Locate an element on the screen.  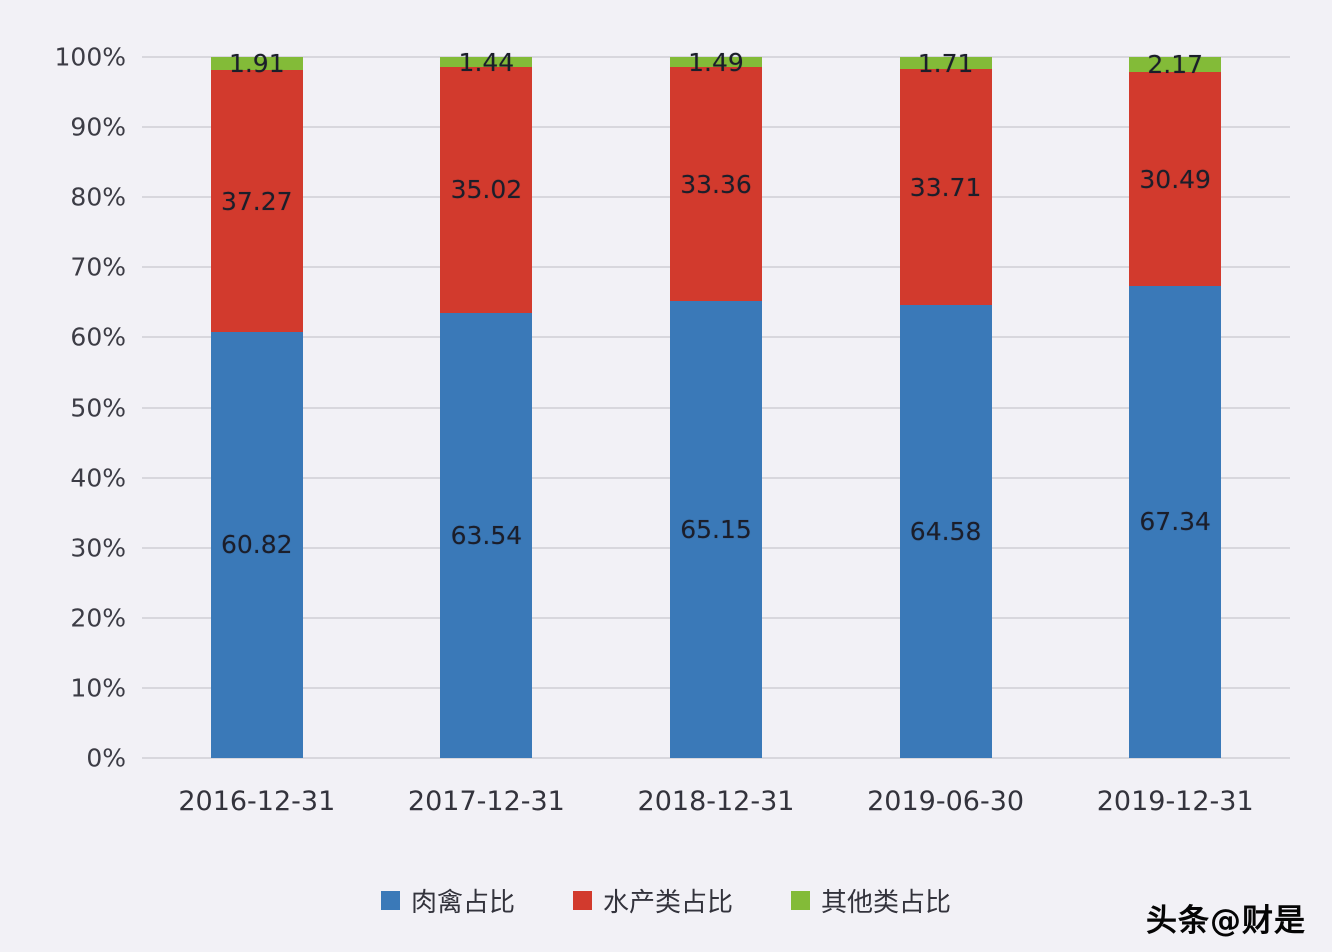
bar-value-label: 2.17 is located at coordinates (1175, 65).